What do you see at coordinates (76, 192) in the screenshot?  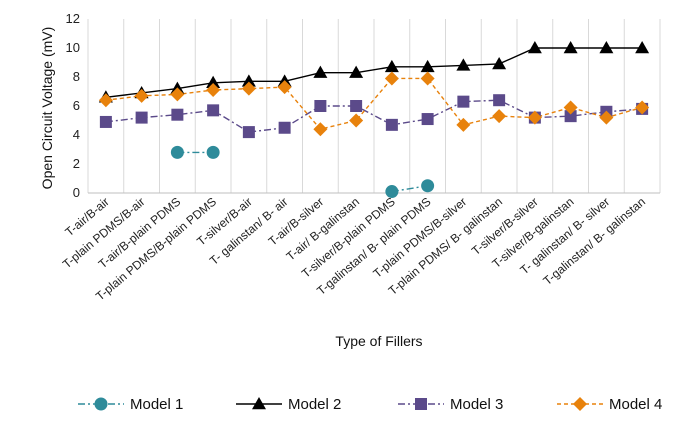 I see `y-tick-label: 0` at bounding box center [76, 192].